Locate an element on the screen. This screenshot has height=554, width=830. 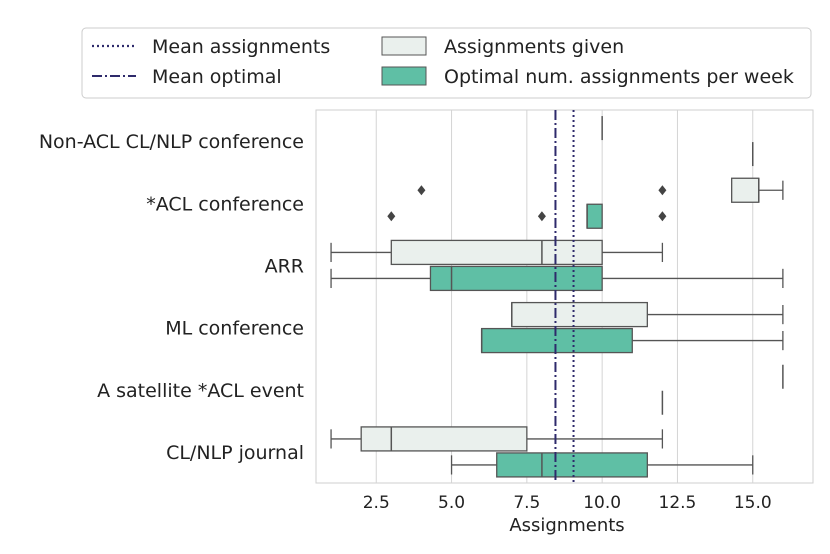
legend-label-mean-optimal: Mean optimal is located at coordinates (217, 77).